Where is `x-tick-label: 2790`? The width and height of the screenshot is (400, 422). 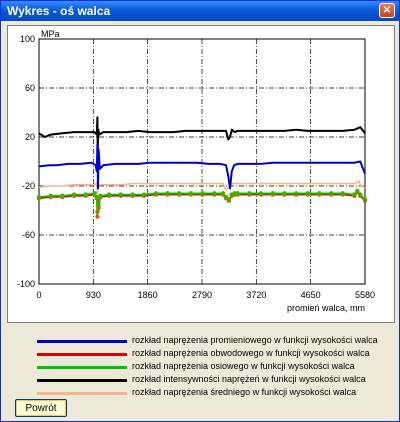
x-tick-label: 2790 is located at coordinates (202, 295).